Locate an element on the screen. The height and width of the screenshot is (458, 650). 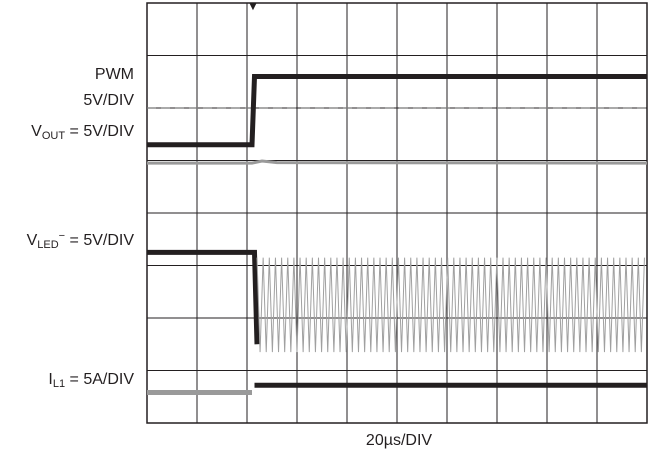
x-axis-label: 20µs/DIV is located at coordinates (399, 440).